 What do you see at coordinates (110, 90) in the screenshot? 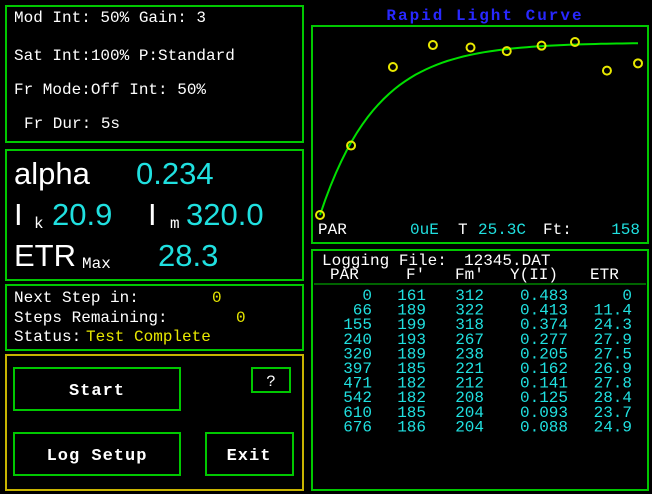
I see `setting-line: Fr Mode:Off Int: 50%` at bounding box center [110, 90].